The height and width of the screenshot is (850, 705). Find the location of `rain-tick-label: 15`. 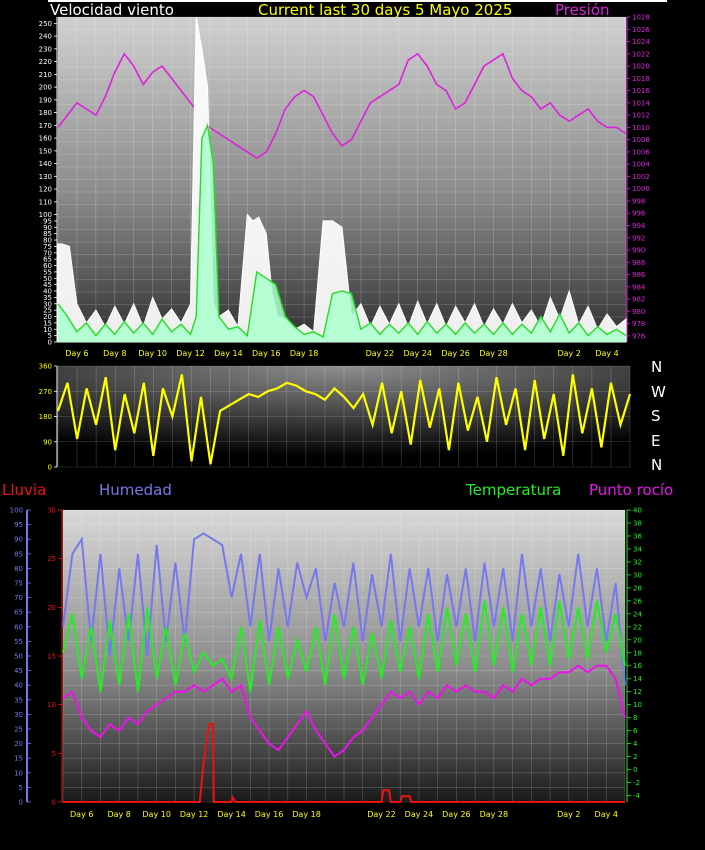

rain-tick-label: 15 is located at coordinates (51, 657).